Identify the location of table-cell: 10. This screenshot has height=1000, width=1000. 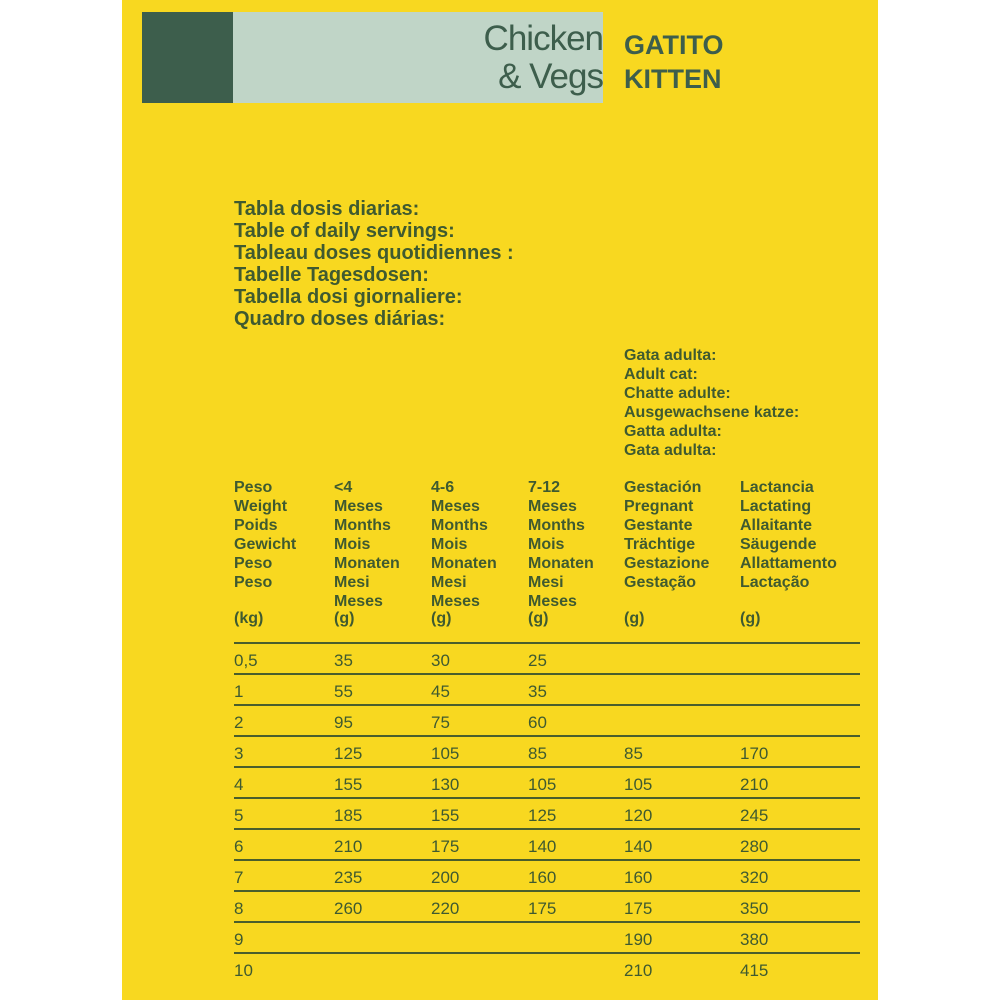
(243, 970).